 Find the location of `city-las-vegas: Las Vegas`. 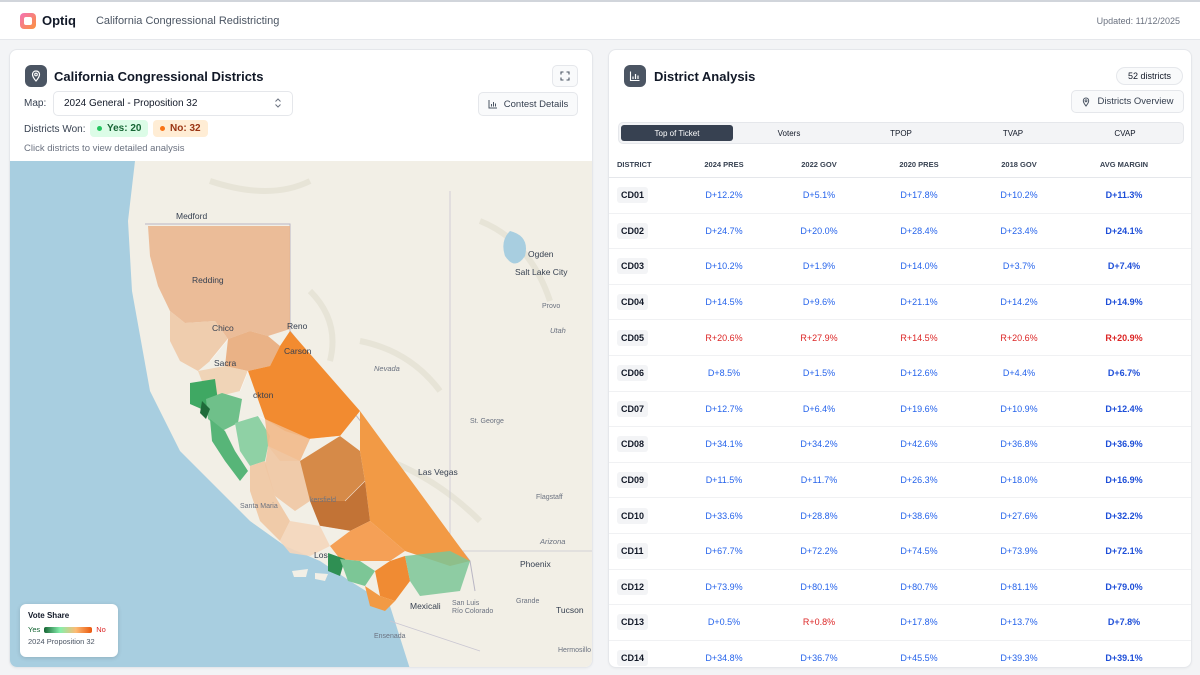

city-las-vegas: Las Vegas is located at coordinates (438, 472).